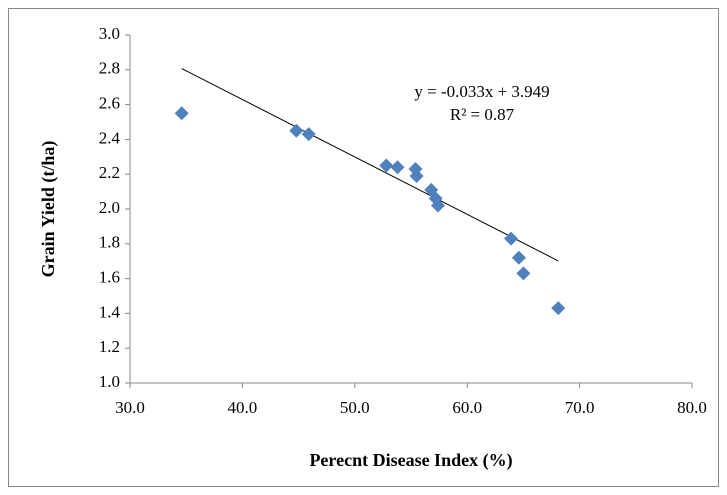  Describe the element at coordinates (109, 346) in the screenshot. I see `y-tick-label: 1.2` at that location.